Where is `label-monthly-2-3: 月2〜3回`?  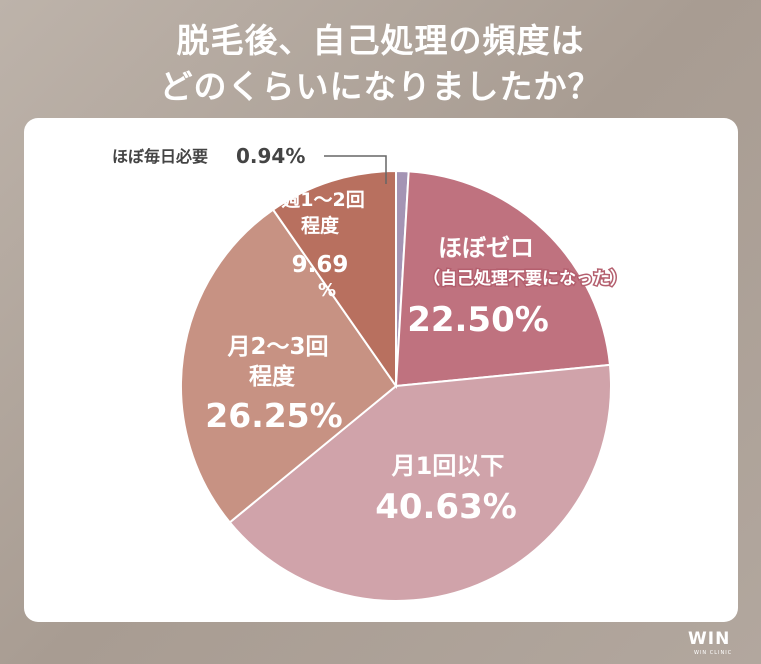
label-monthly-2-3: 月2〜3回 is located at coordinates (277, 347).